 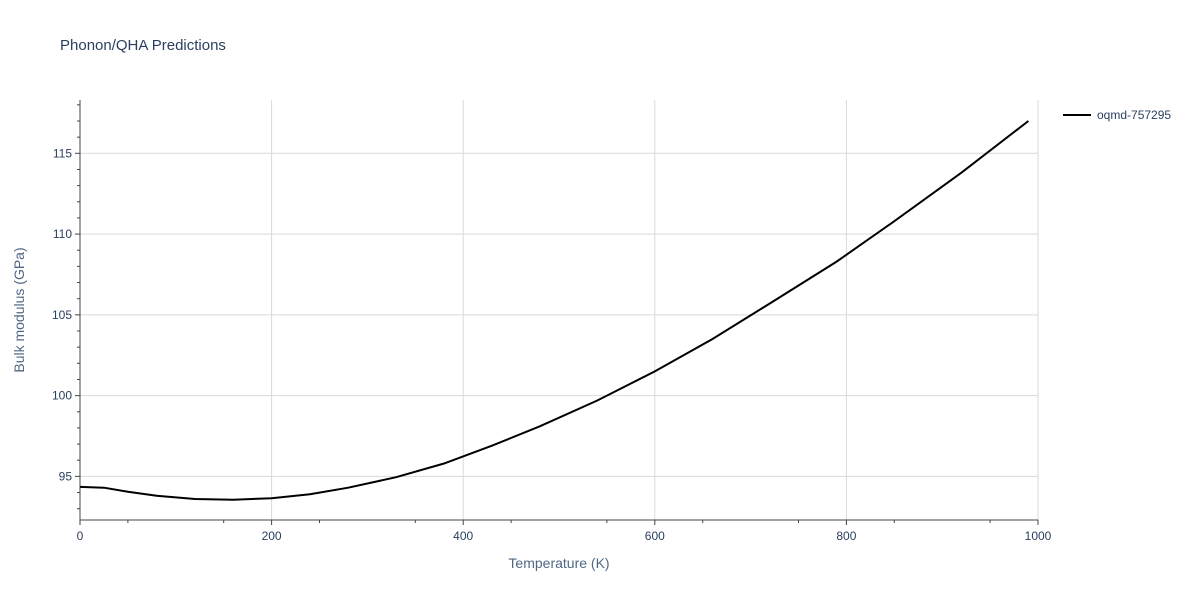 I want to click on y-axis-ticks: 95 100 105 110 115, so click(x=66, y=307).